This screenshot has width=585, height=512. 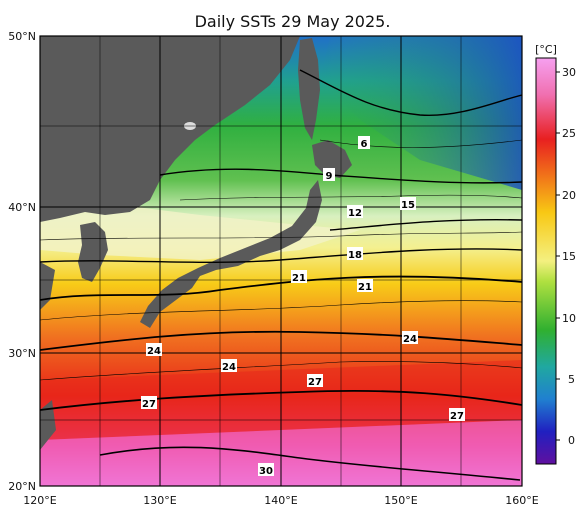 I want to click on colorbar-tick: 0, so click(x=571, y=440).